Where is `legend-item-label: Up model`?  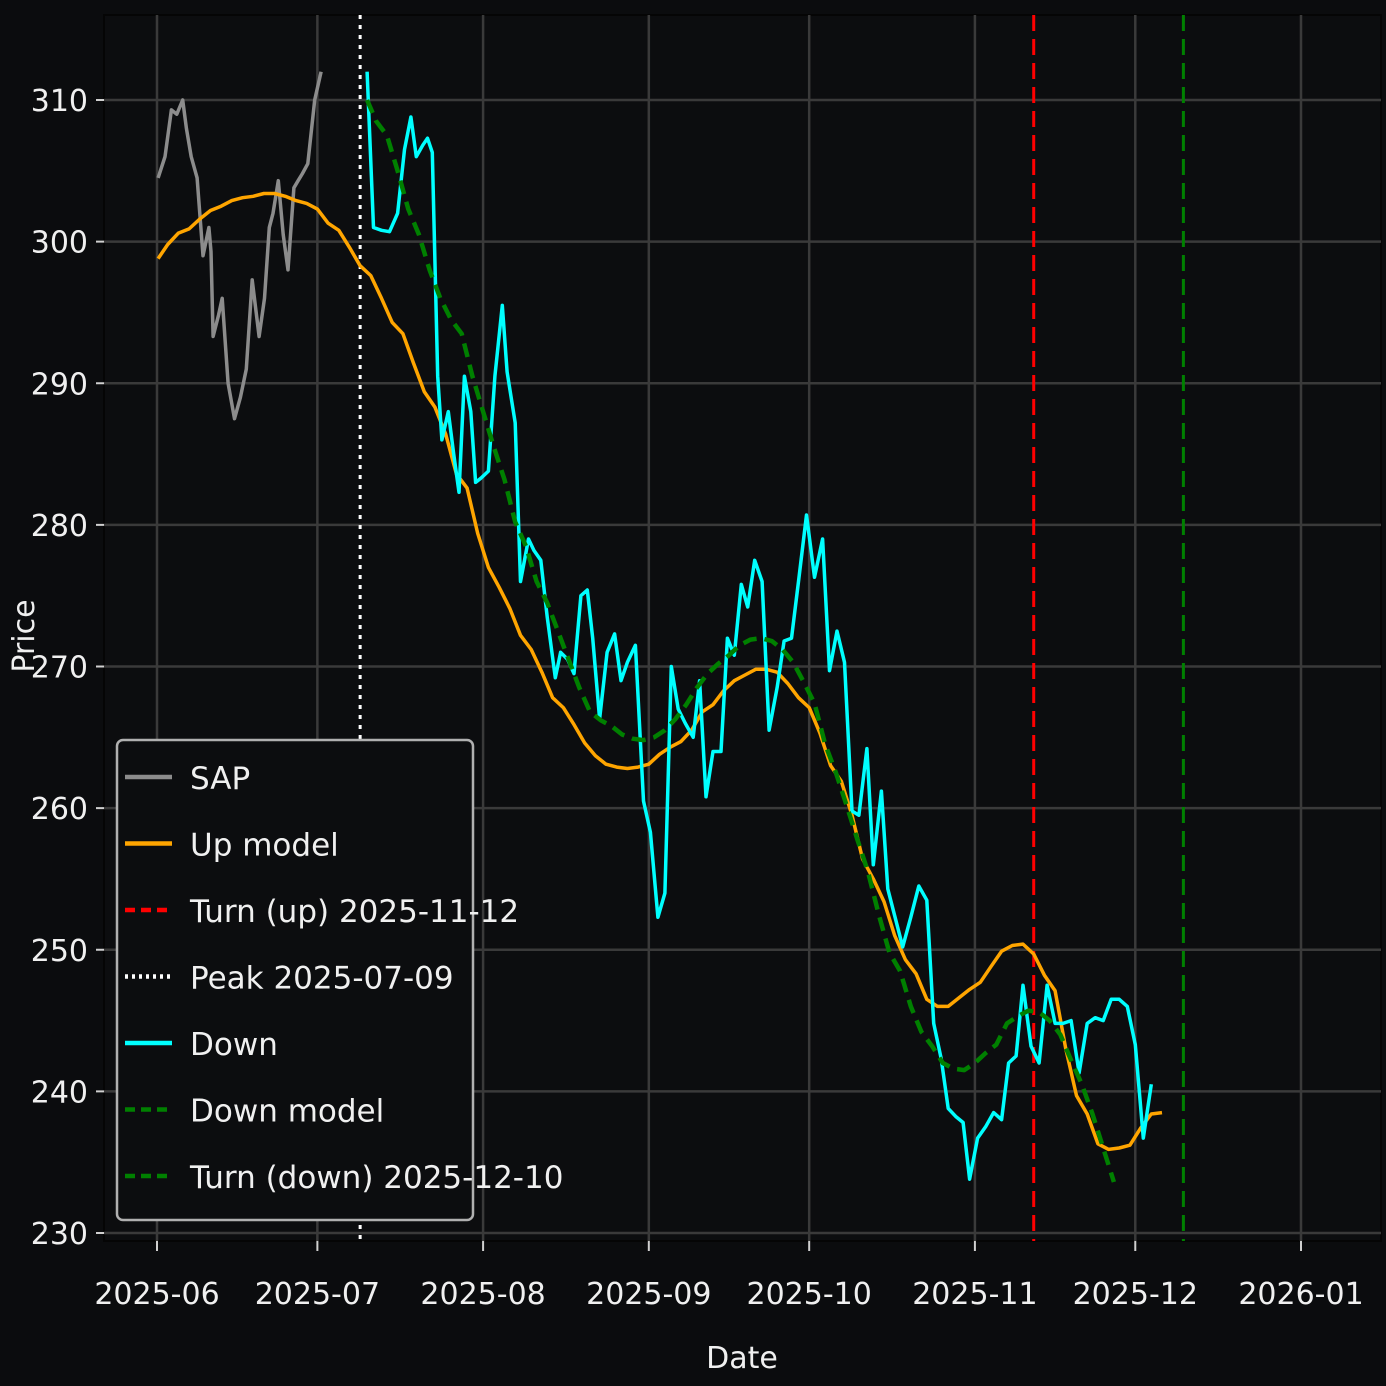 legend-item-label: Up model is located at coordinates (264, 846).